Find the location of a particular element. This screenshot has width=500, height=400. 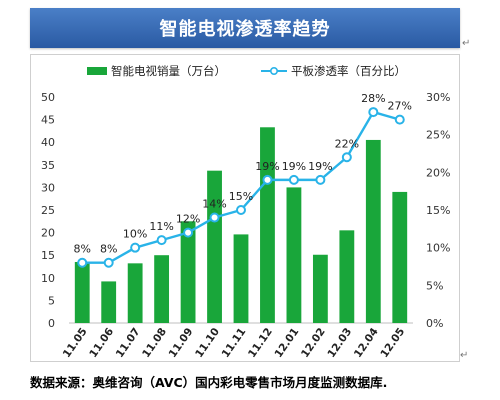

y-right-tick-label: 15% is located at coordinates (438, 210).